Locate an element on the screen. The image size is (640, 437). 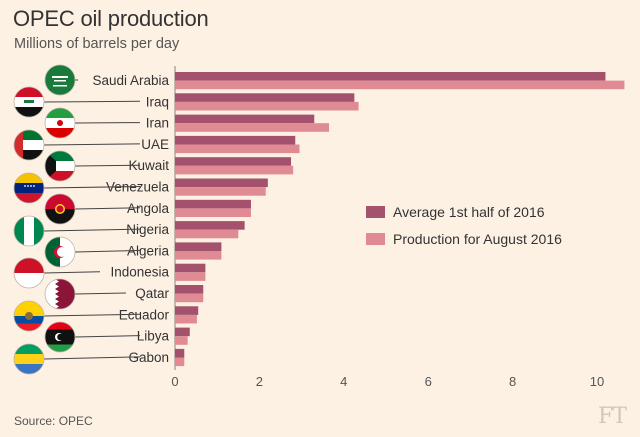
gabon-flag-icon is located at coordinates (29, 359).